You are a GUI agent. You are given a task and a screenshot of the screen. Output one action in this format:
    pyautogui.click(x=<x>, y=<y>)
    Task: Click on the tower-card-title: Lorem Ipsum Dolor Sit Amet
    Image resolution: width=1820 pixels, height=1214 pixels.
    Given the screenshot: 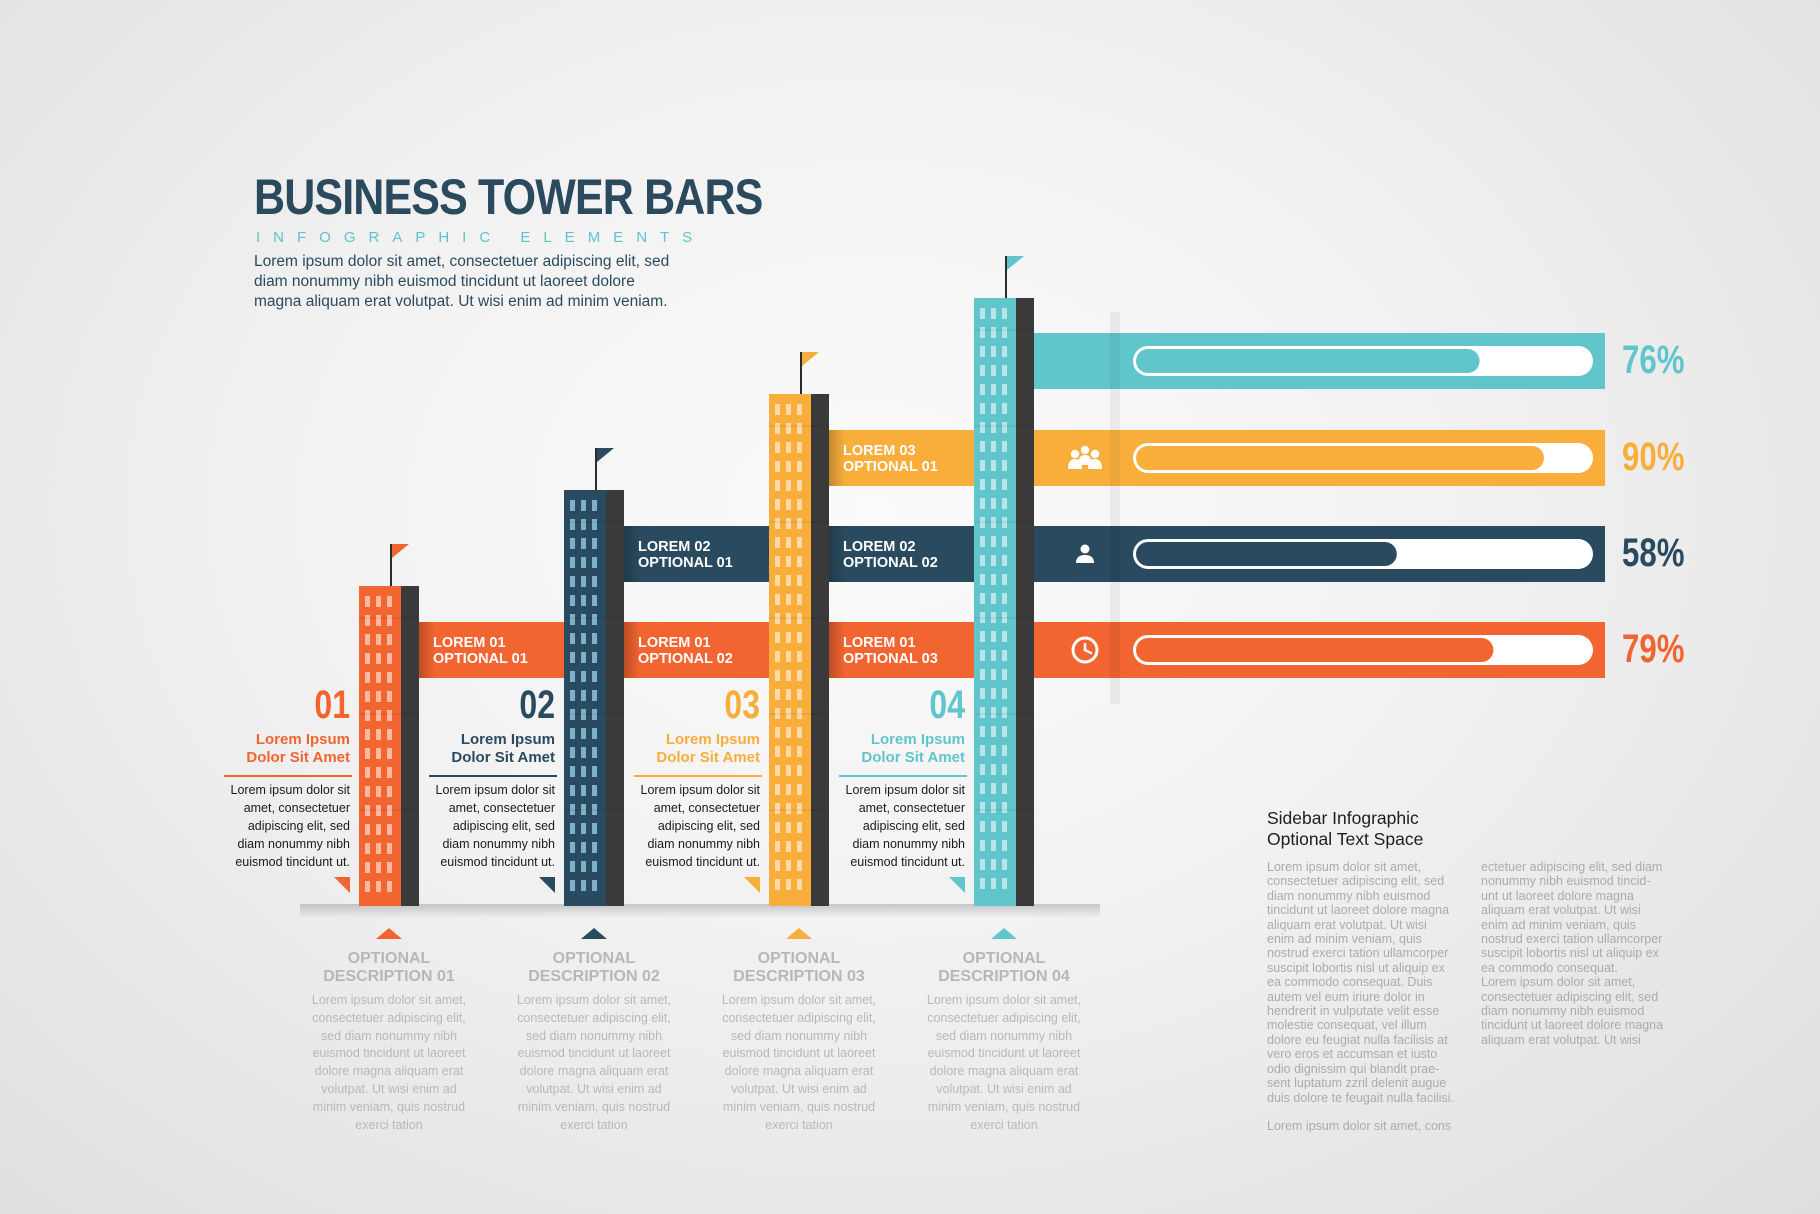 What is the action you would take?
    pyautogui.click(x=895, y=749)
    